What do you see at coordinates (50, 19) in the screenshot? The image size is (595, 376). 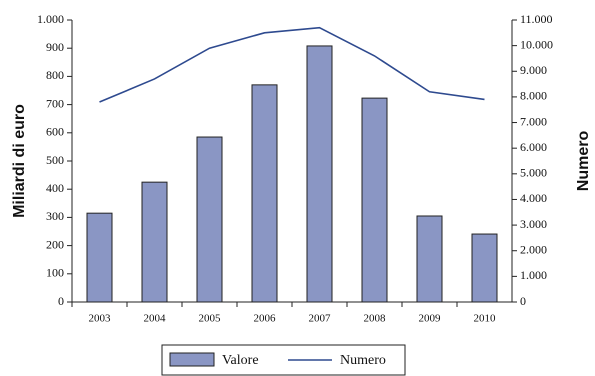 I see `y-tick-label: 1.000` at bounding box center [50, 19].